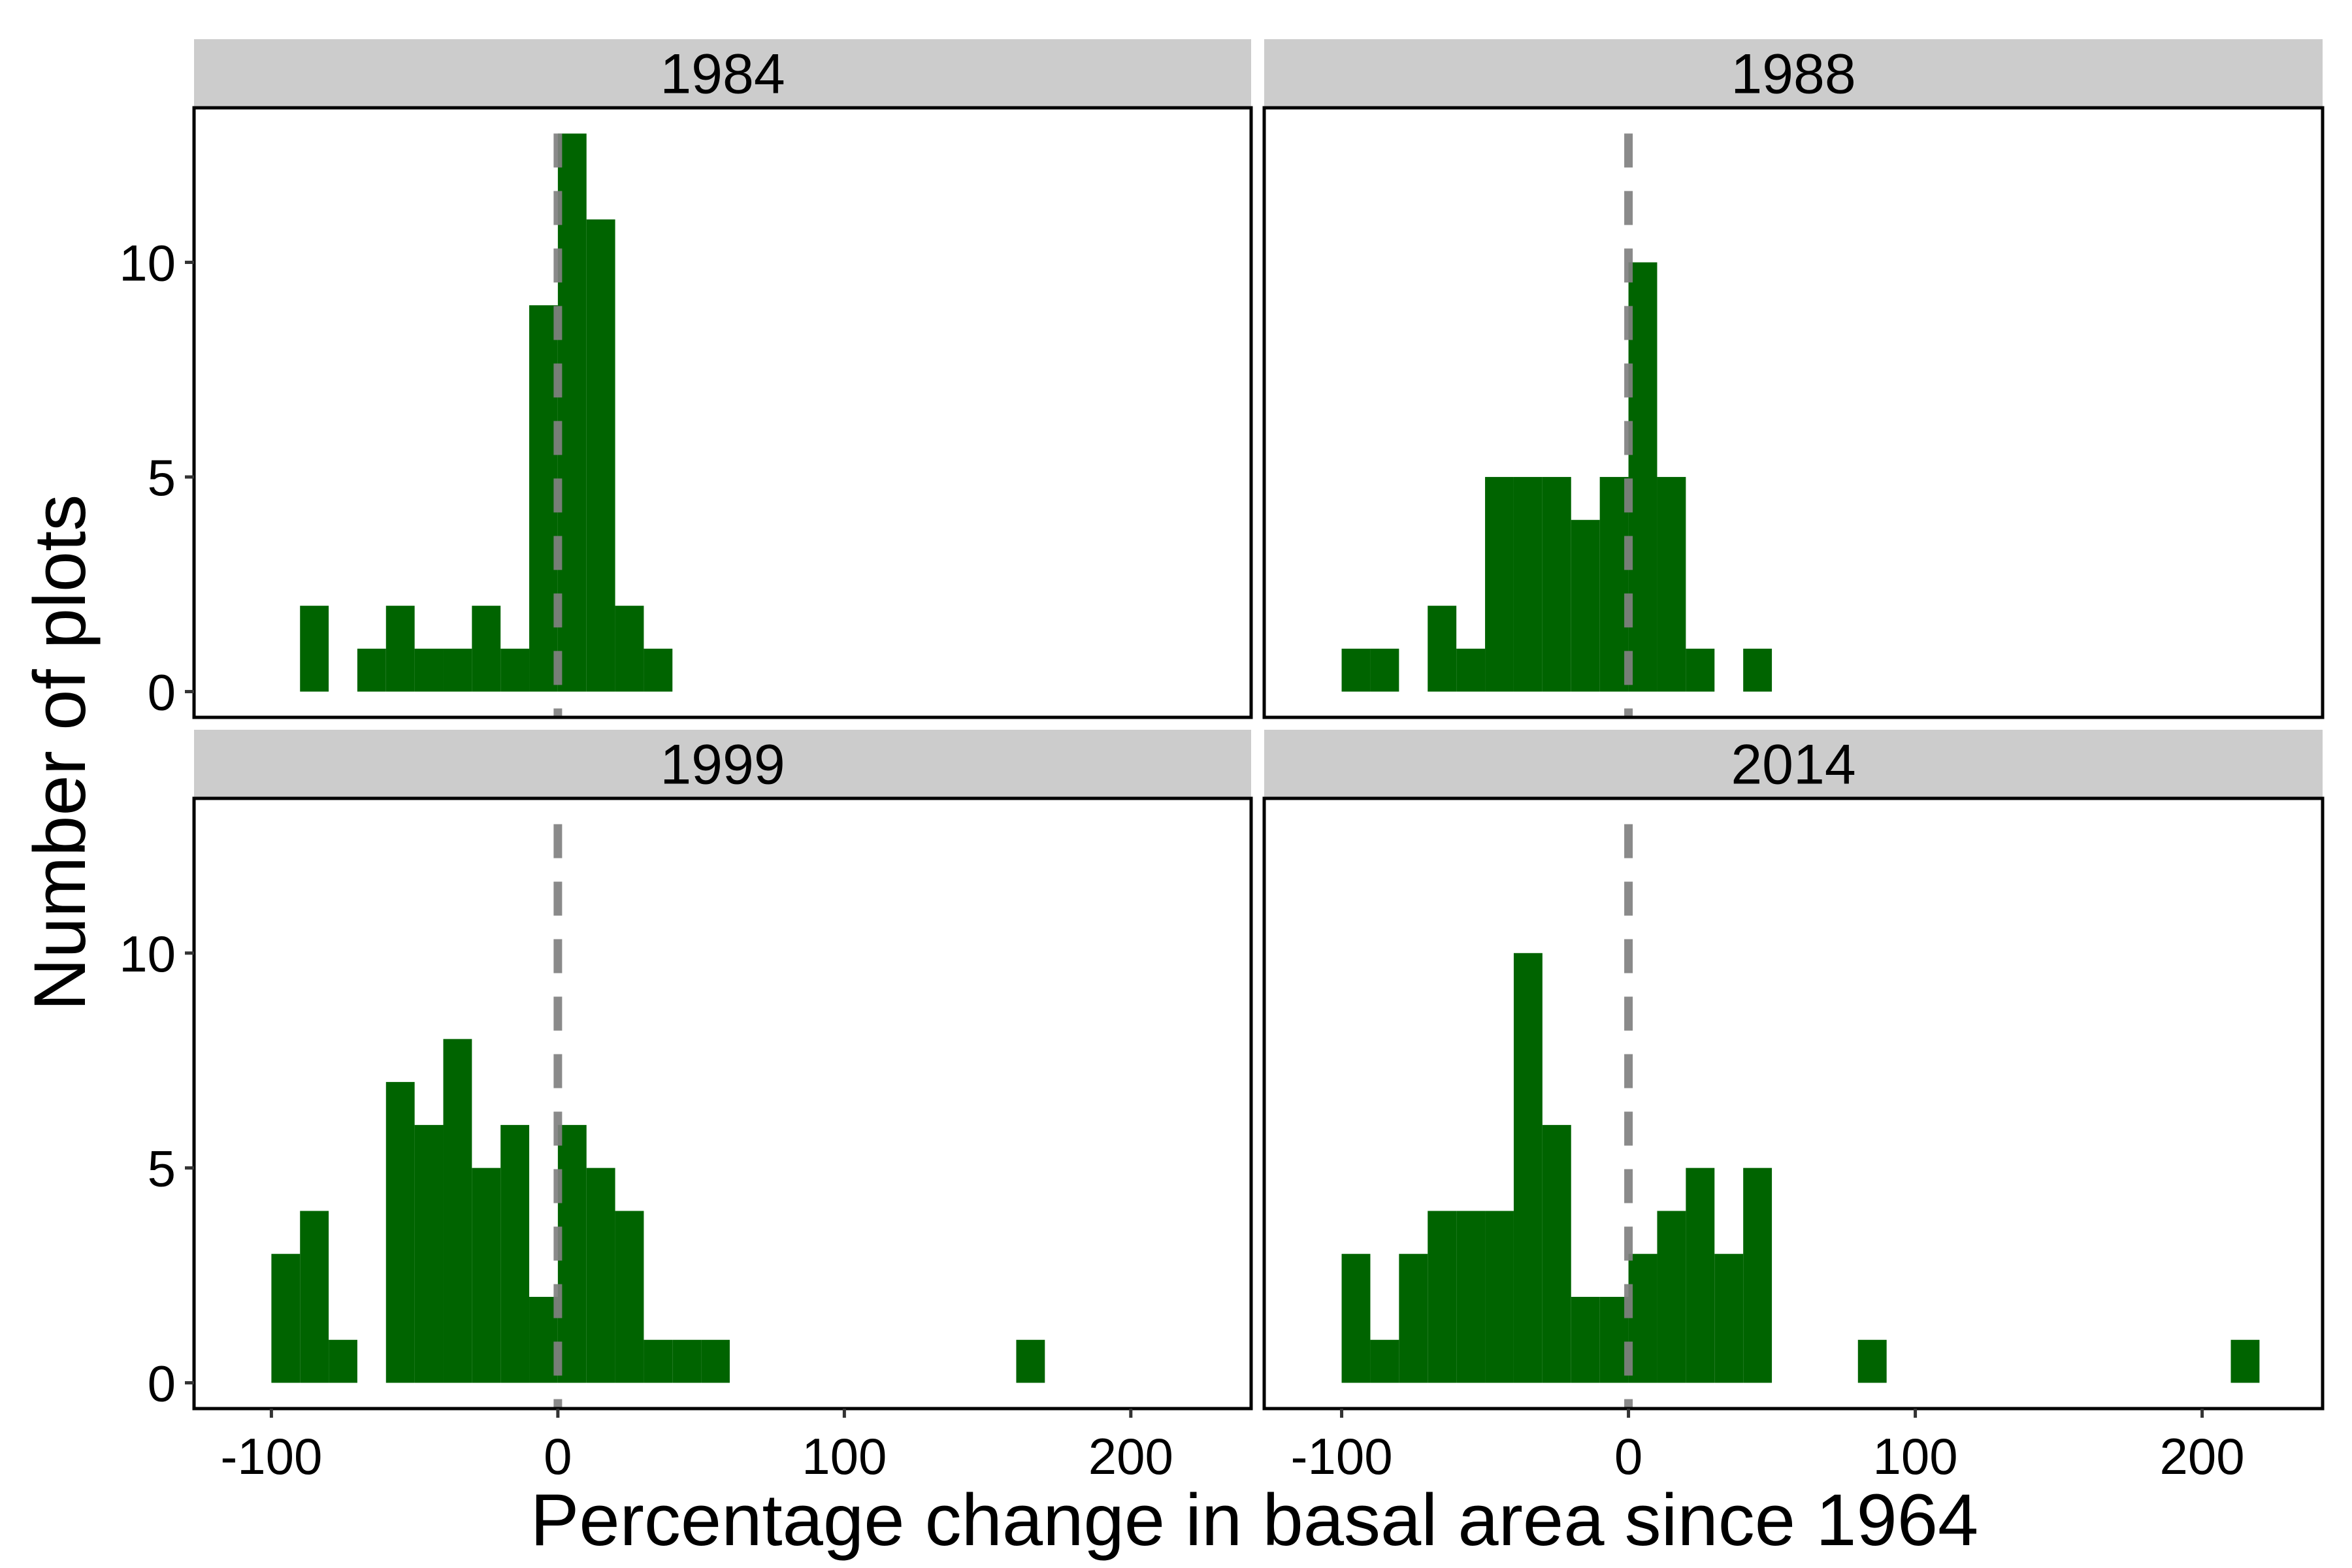  I want to click on panel-title: 2014, so click(1793, 765).